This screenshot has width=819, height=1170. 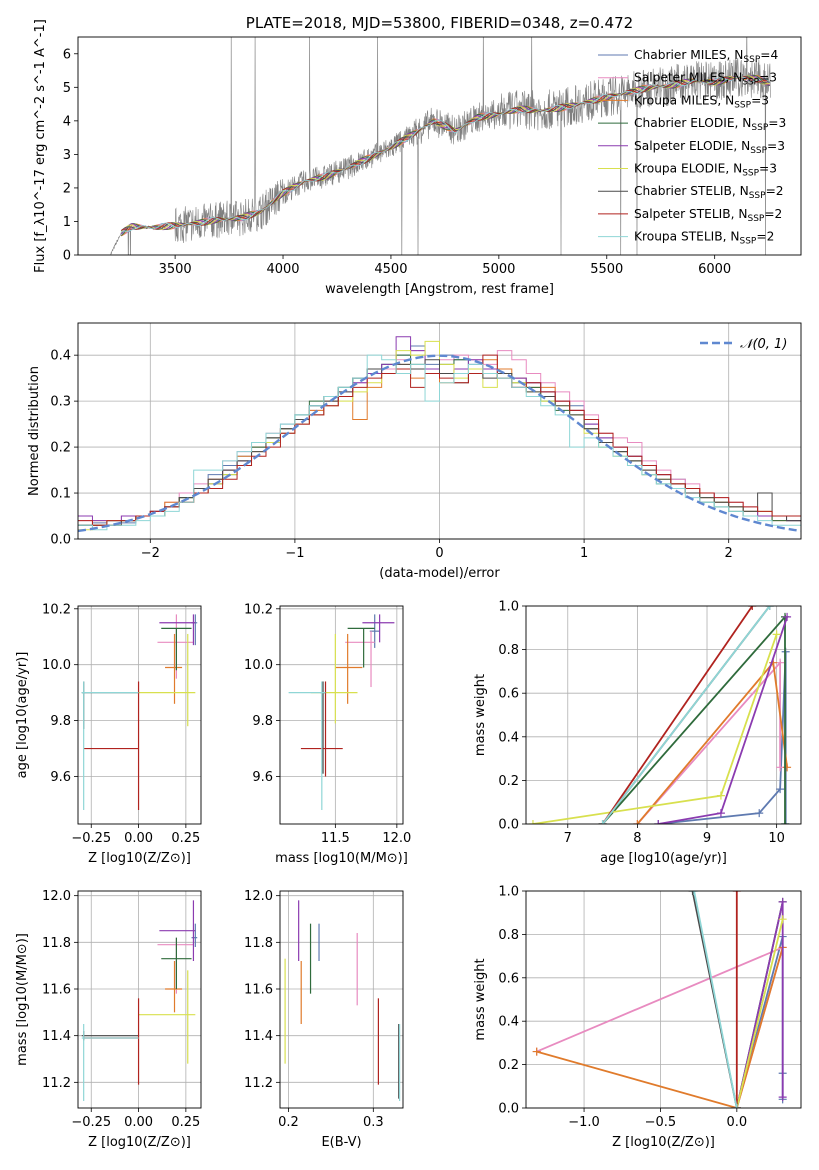 What do you see at coordinates (396, 838) in the screenshot?
I see `x-tick-label: 12.0` at bounding box center [396, 838].